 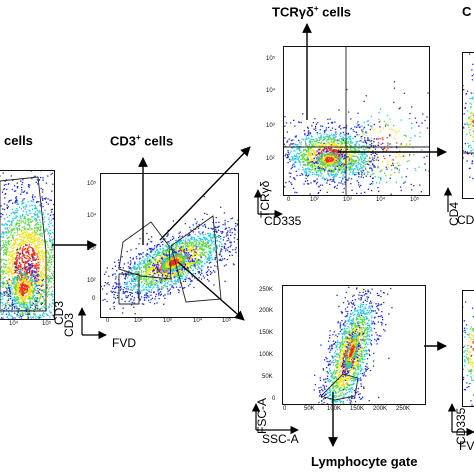 I want to click on cd3-x-tick-4: 10⁵, so click(x=227, y=321).